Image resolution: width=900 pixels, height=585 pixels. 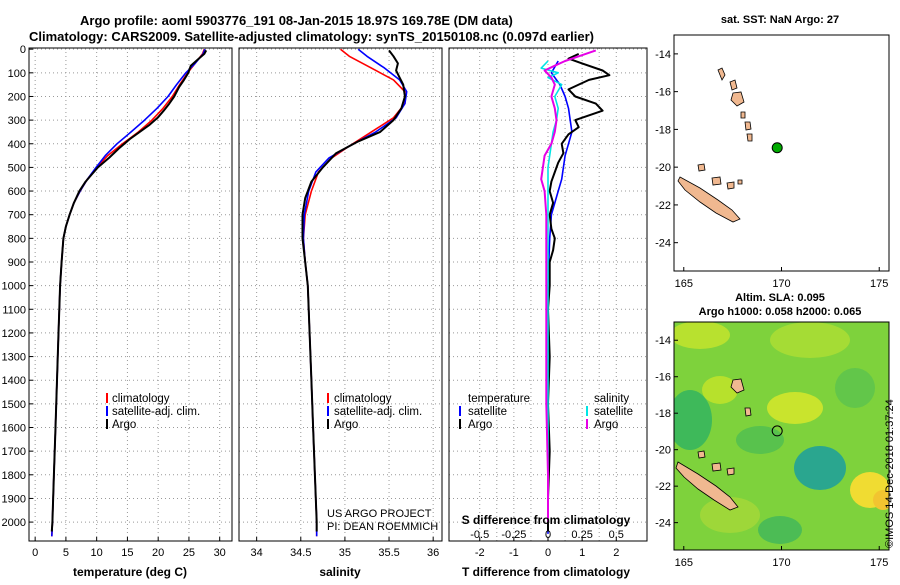 I want to click on y-tick-label: 1000, so click(x=14, y=287).